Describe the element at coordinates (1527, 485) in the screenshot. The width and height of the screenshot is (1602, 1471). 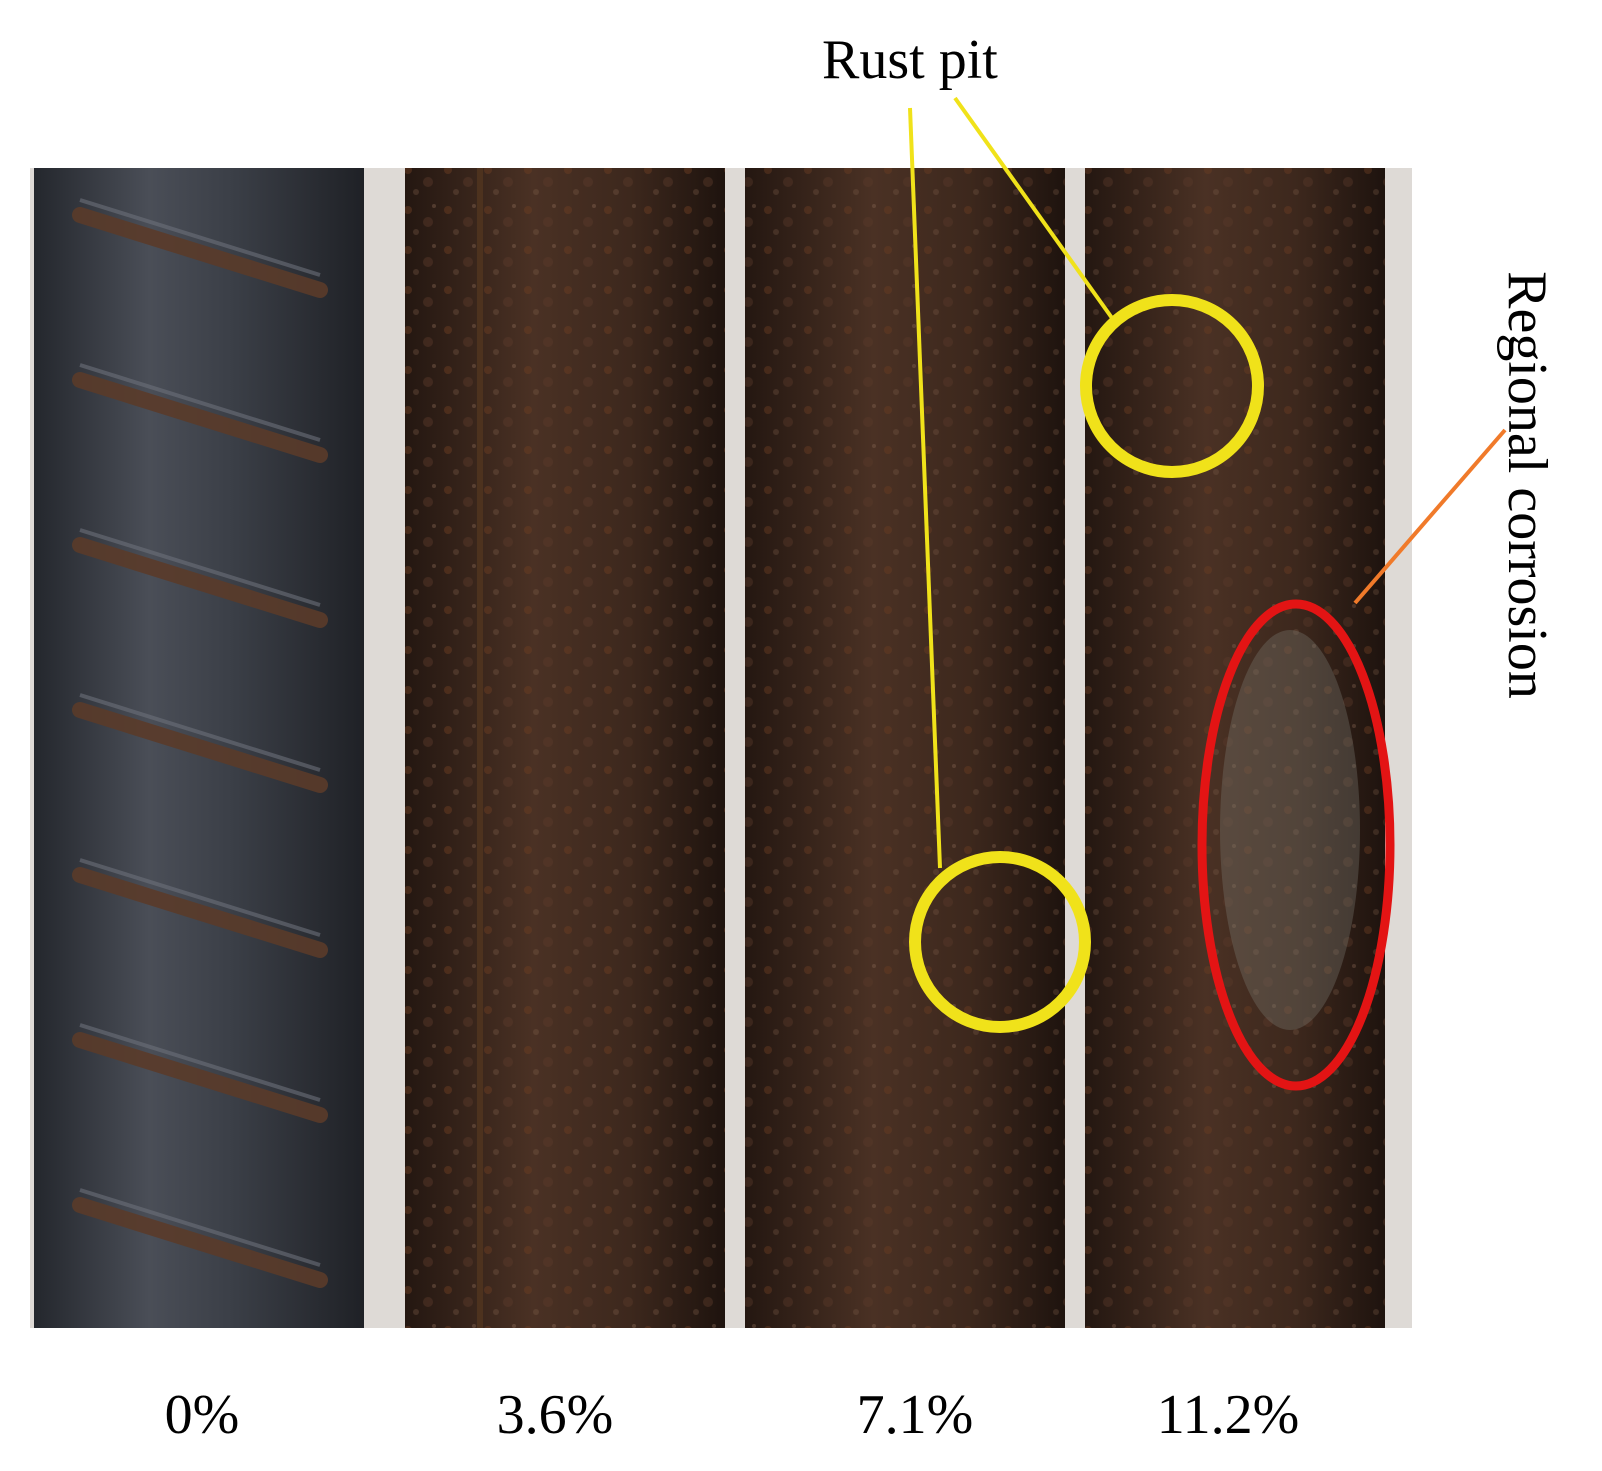
I see `regional-corrosion-label: Regional corrosion` at that location.